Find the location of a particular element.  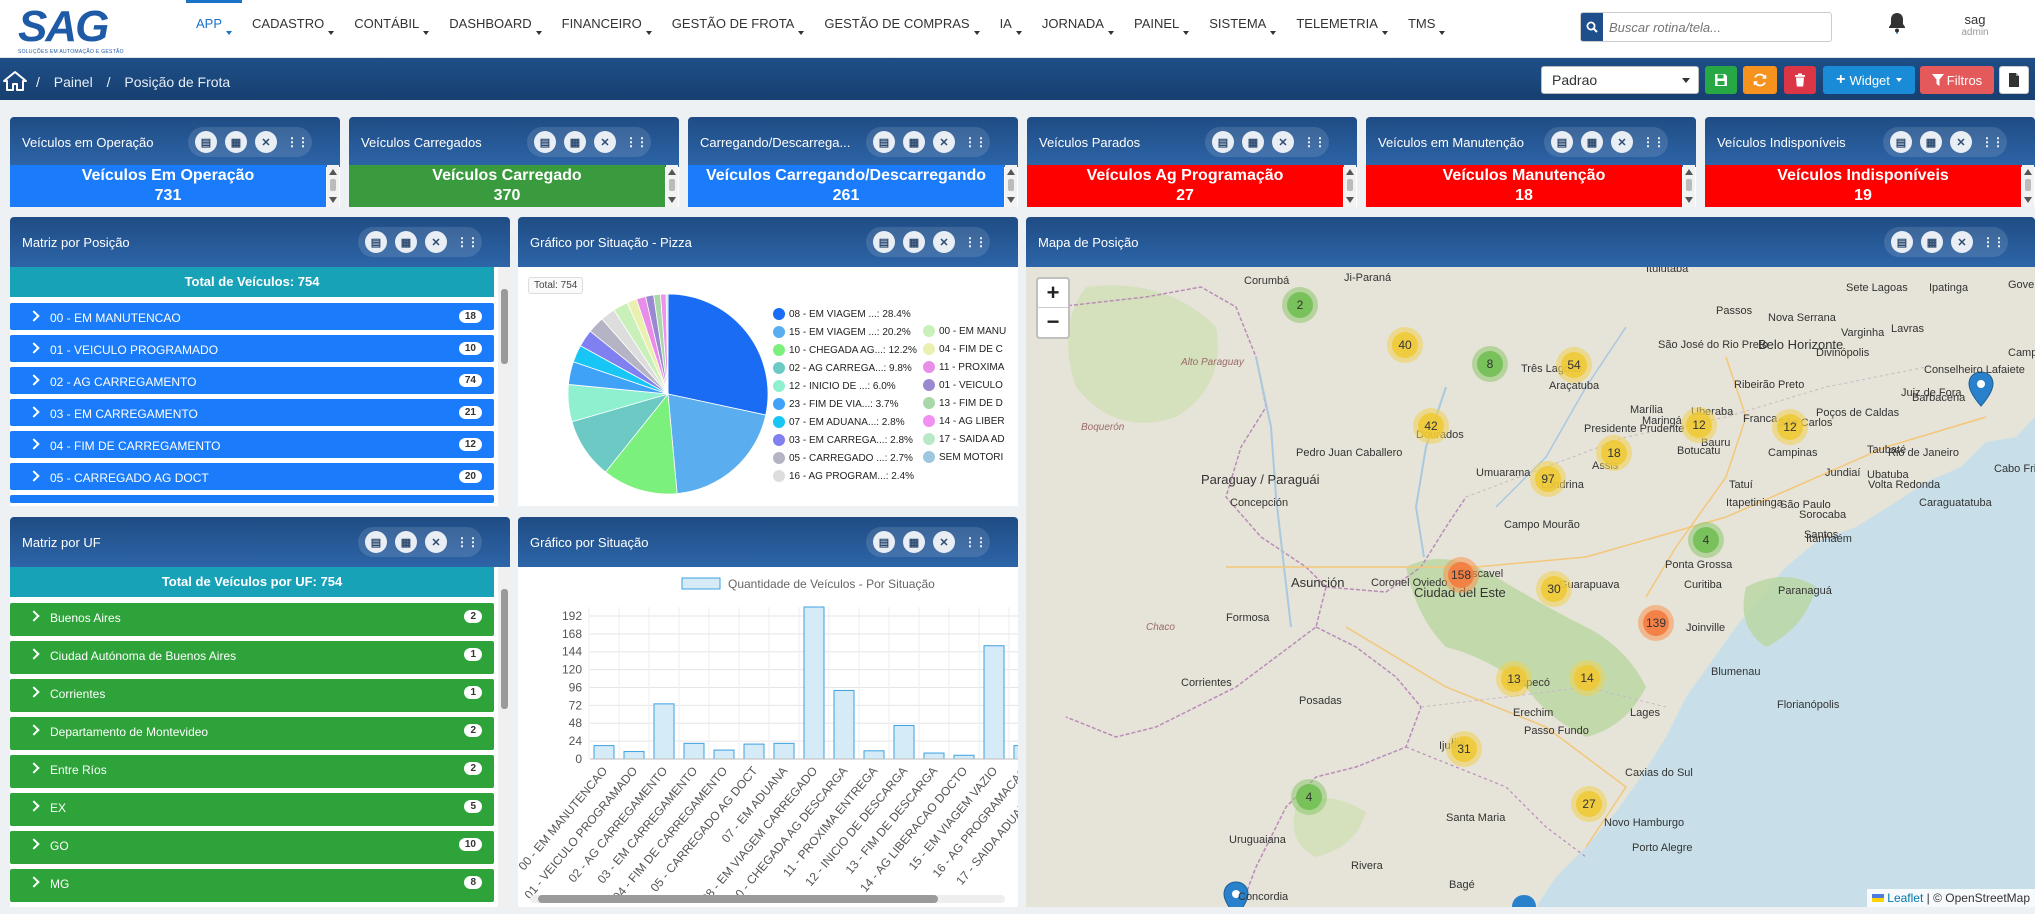

zoom-out-button: − is located at coordinates (1053, 321).